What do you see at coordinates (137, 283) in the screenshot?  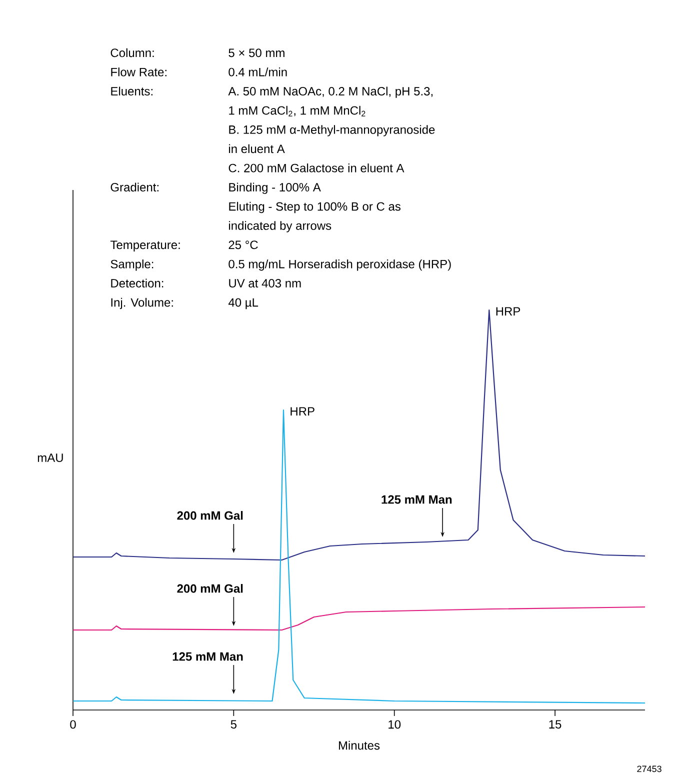 I see `text: Detection:` at bounding box center [137, 283].